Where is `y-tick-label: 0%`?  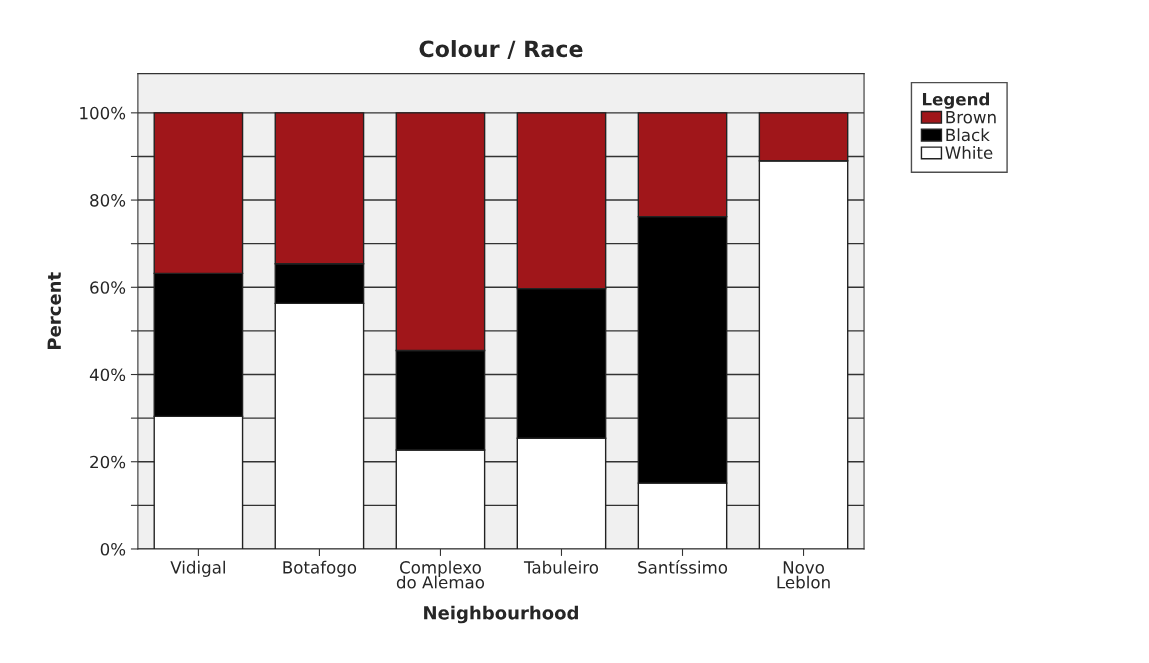
y-tick-label: 0% is located at coordinates (113, 549).